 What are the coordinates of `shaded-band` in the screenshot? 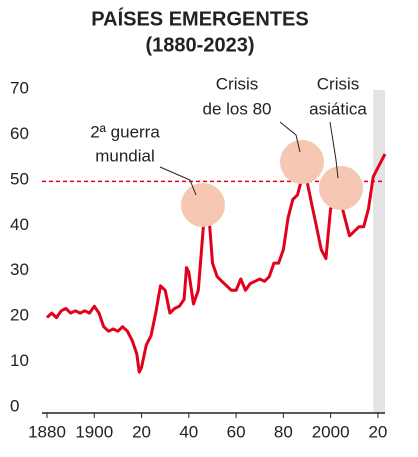 It's located at (379, 251).